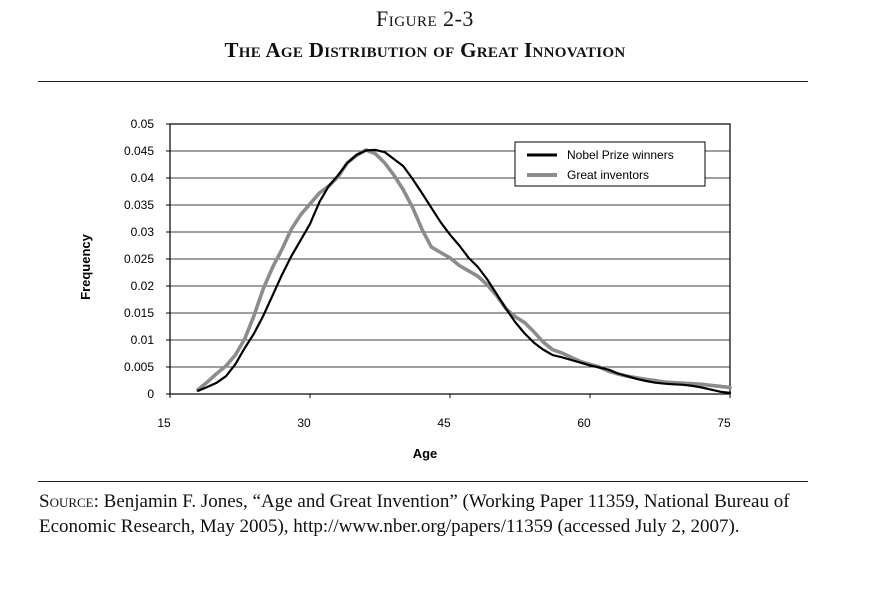 This screenshot has height=592, width=892. I want to click on legend-label-nobel: Nobel Prize winners, so click(620, 155).